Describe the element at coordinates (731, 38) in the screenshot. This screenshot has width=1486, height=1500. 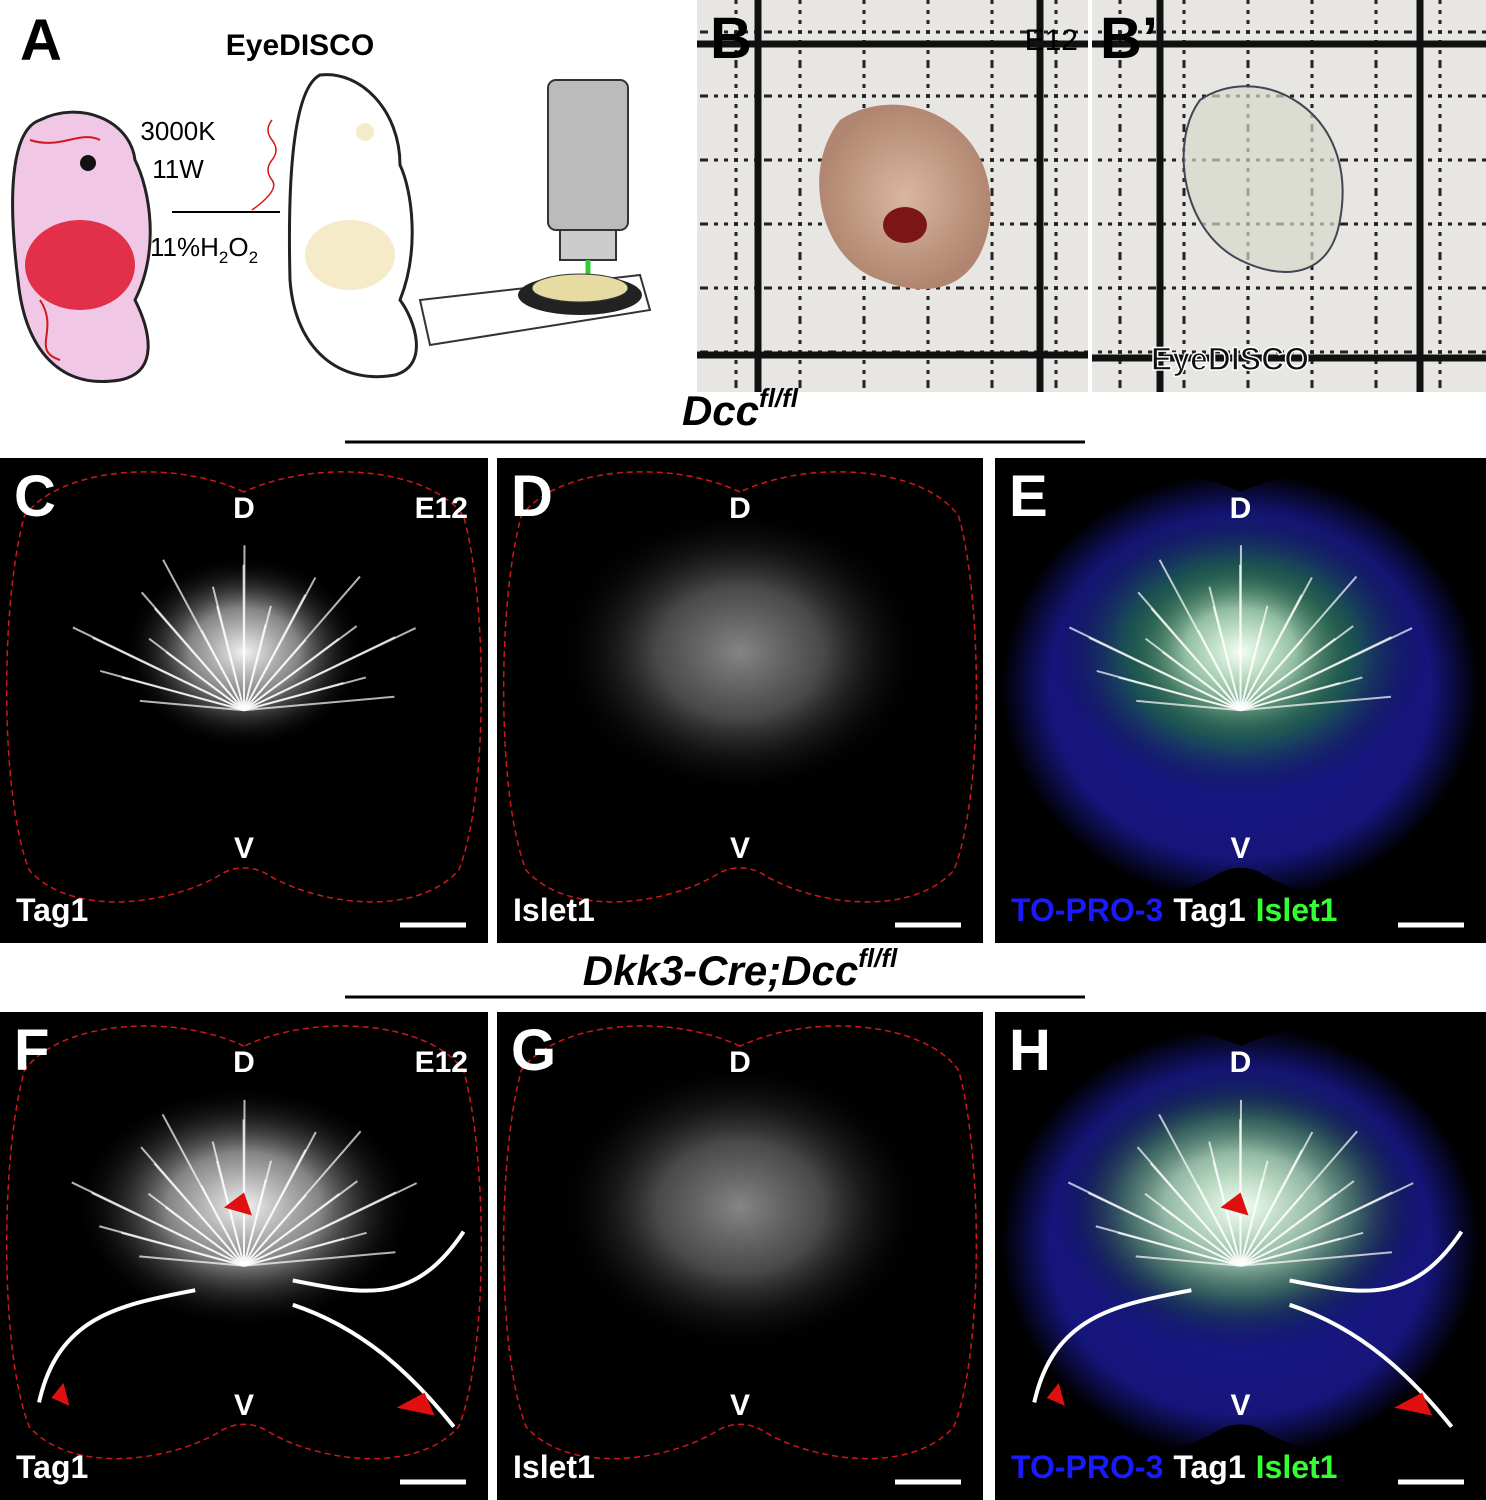
I see `panel-label: B` at that location.